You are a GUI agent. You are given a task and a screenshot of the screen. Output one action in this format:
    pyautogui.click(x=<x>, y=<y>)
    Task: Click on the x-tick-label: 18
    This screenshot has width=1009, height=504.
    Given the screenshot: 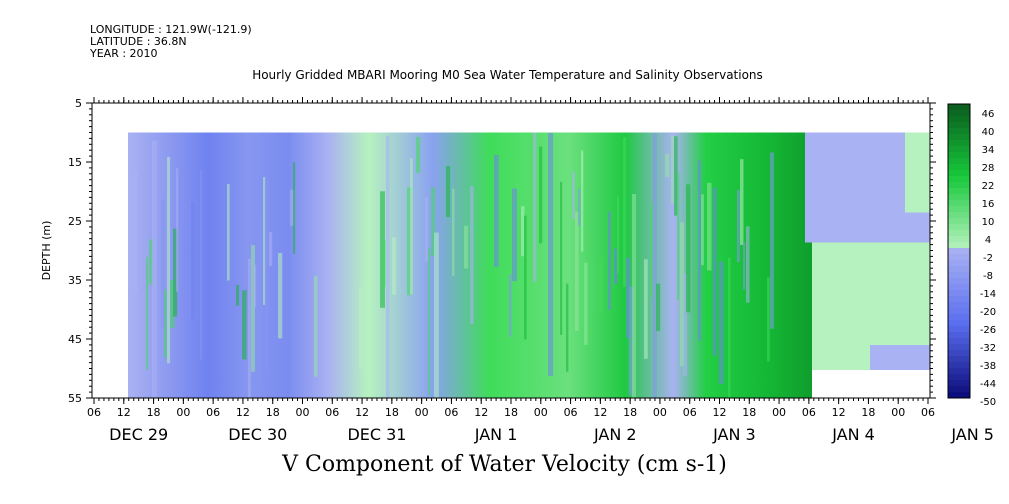 What is the action you would take?
    pyautogui.click(x=511, y=412)
    